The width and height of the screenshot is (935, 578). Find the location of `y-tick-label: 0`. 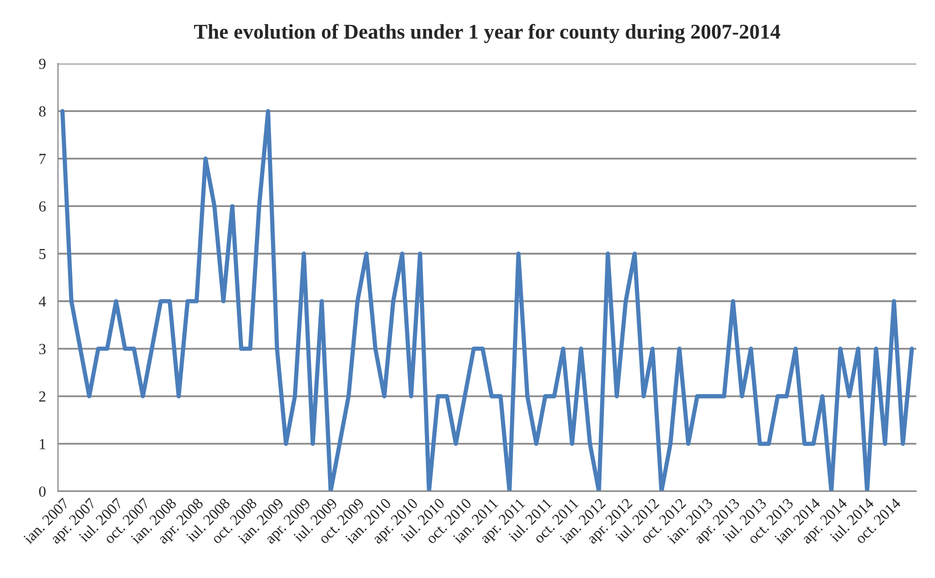

y-tick-label: 0 is located at coordinates (42, 491).